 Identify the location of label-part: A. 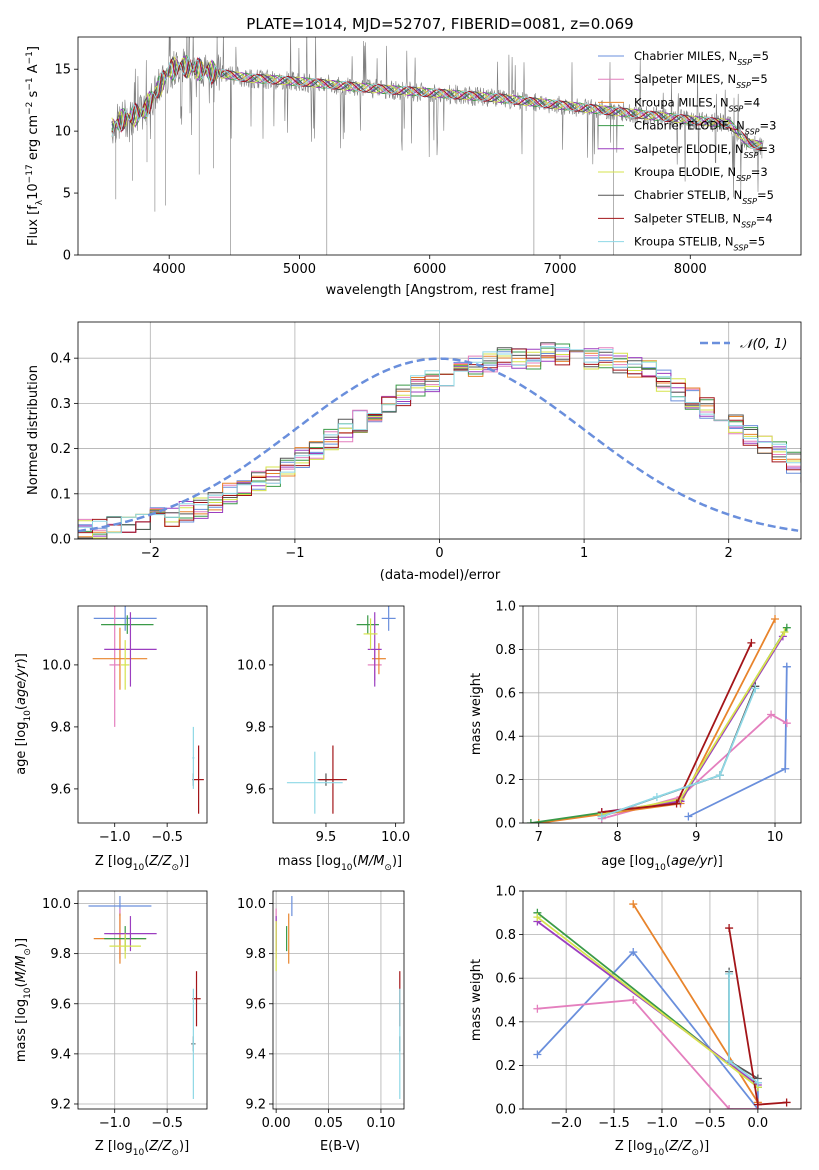
(33, 70).